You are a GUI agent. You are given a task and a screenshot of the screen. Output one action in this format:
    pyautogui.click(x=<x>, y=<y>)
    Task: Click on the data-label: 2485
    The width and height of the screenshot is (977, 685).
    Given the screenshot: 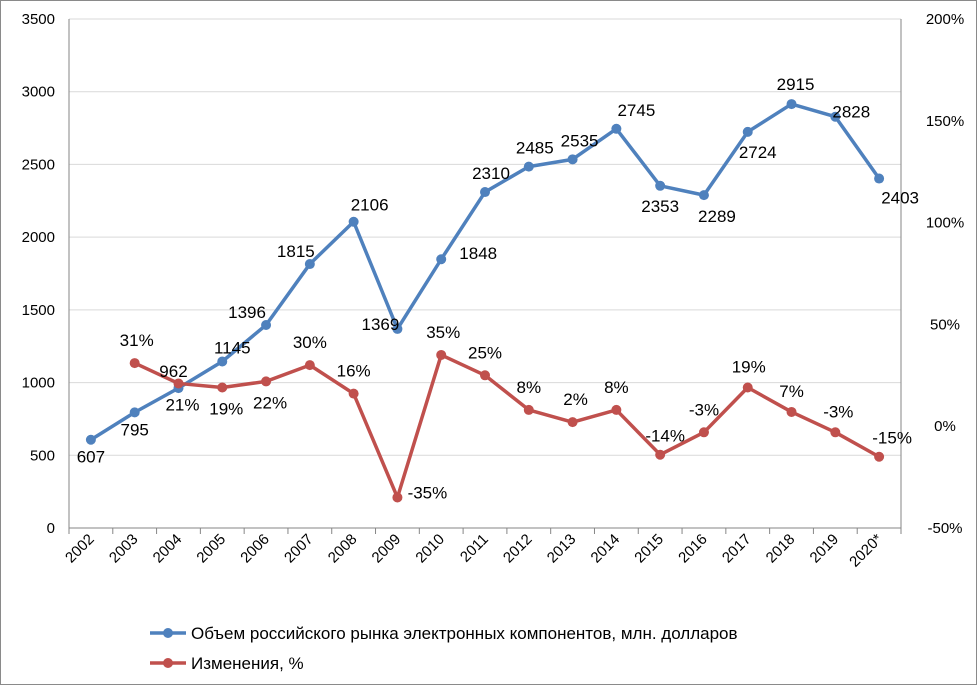 What is the action you would take?
    pyautogui.click(x=535, y=148)
    